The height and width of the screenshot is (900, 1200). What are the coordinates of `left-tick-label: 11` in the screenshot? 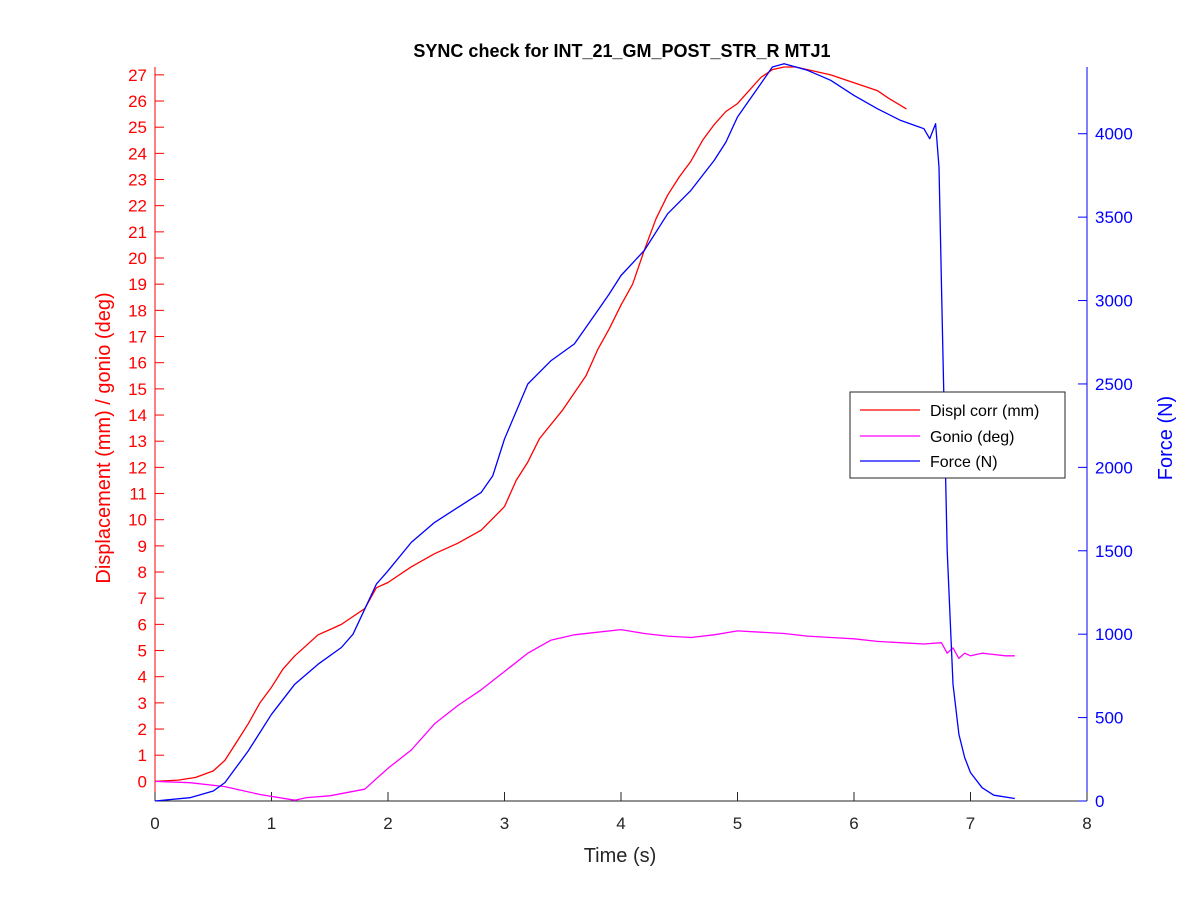 It's located at (138, 494).